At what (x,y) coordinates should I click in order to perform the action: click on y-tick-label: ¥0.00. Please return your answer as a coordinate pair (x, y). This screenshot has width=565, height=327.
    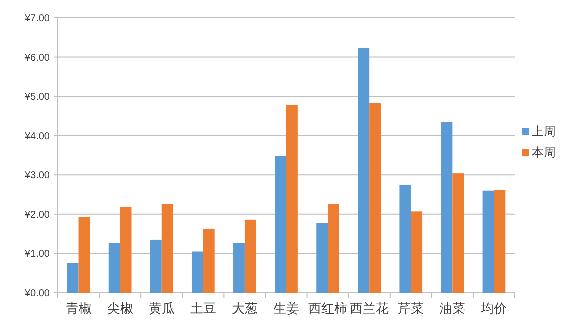
    Looking at the image, I should click on (37, 294).